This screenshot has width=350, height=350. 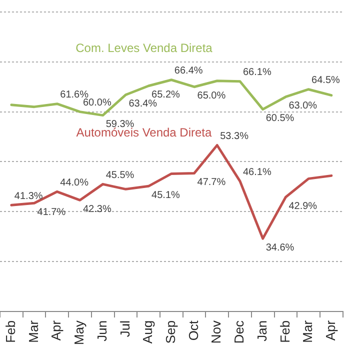 What do you see at coordinates (28, 196) in the screenshot?
I see `data-label: 41.3%` at bounding box center [28, 196].